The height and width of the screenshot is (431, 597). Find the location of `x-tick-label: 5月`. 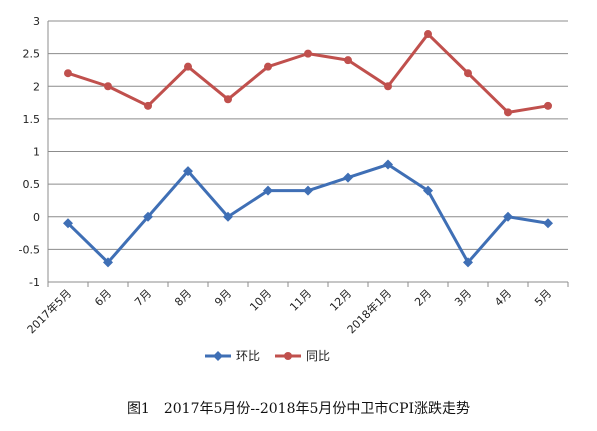

x-tick-label: 5月 is located at coordinates (543, 298).